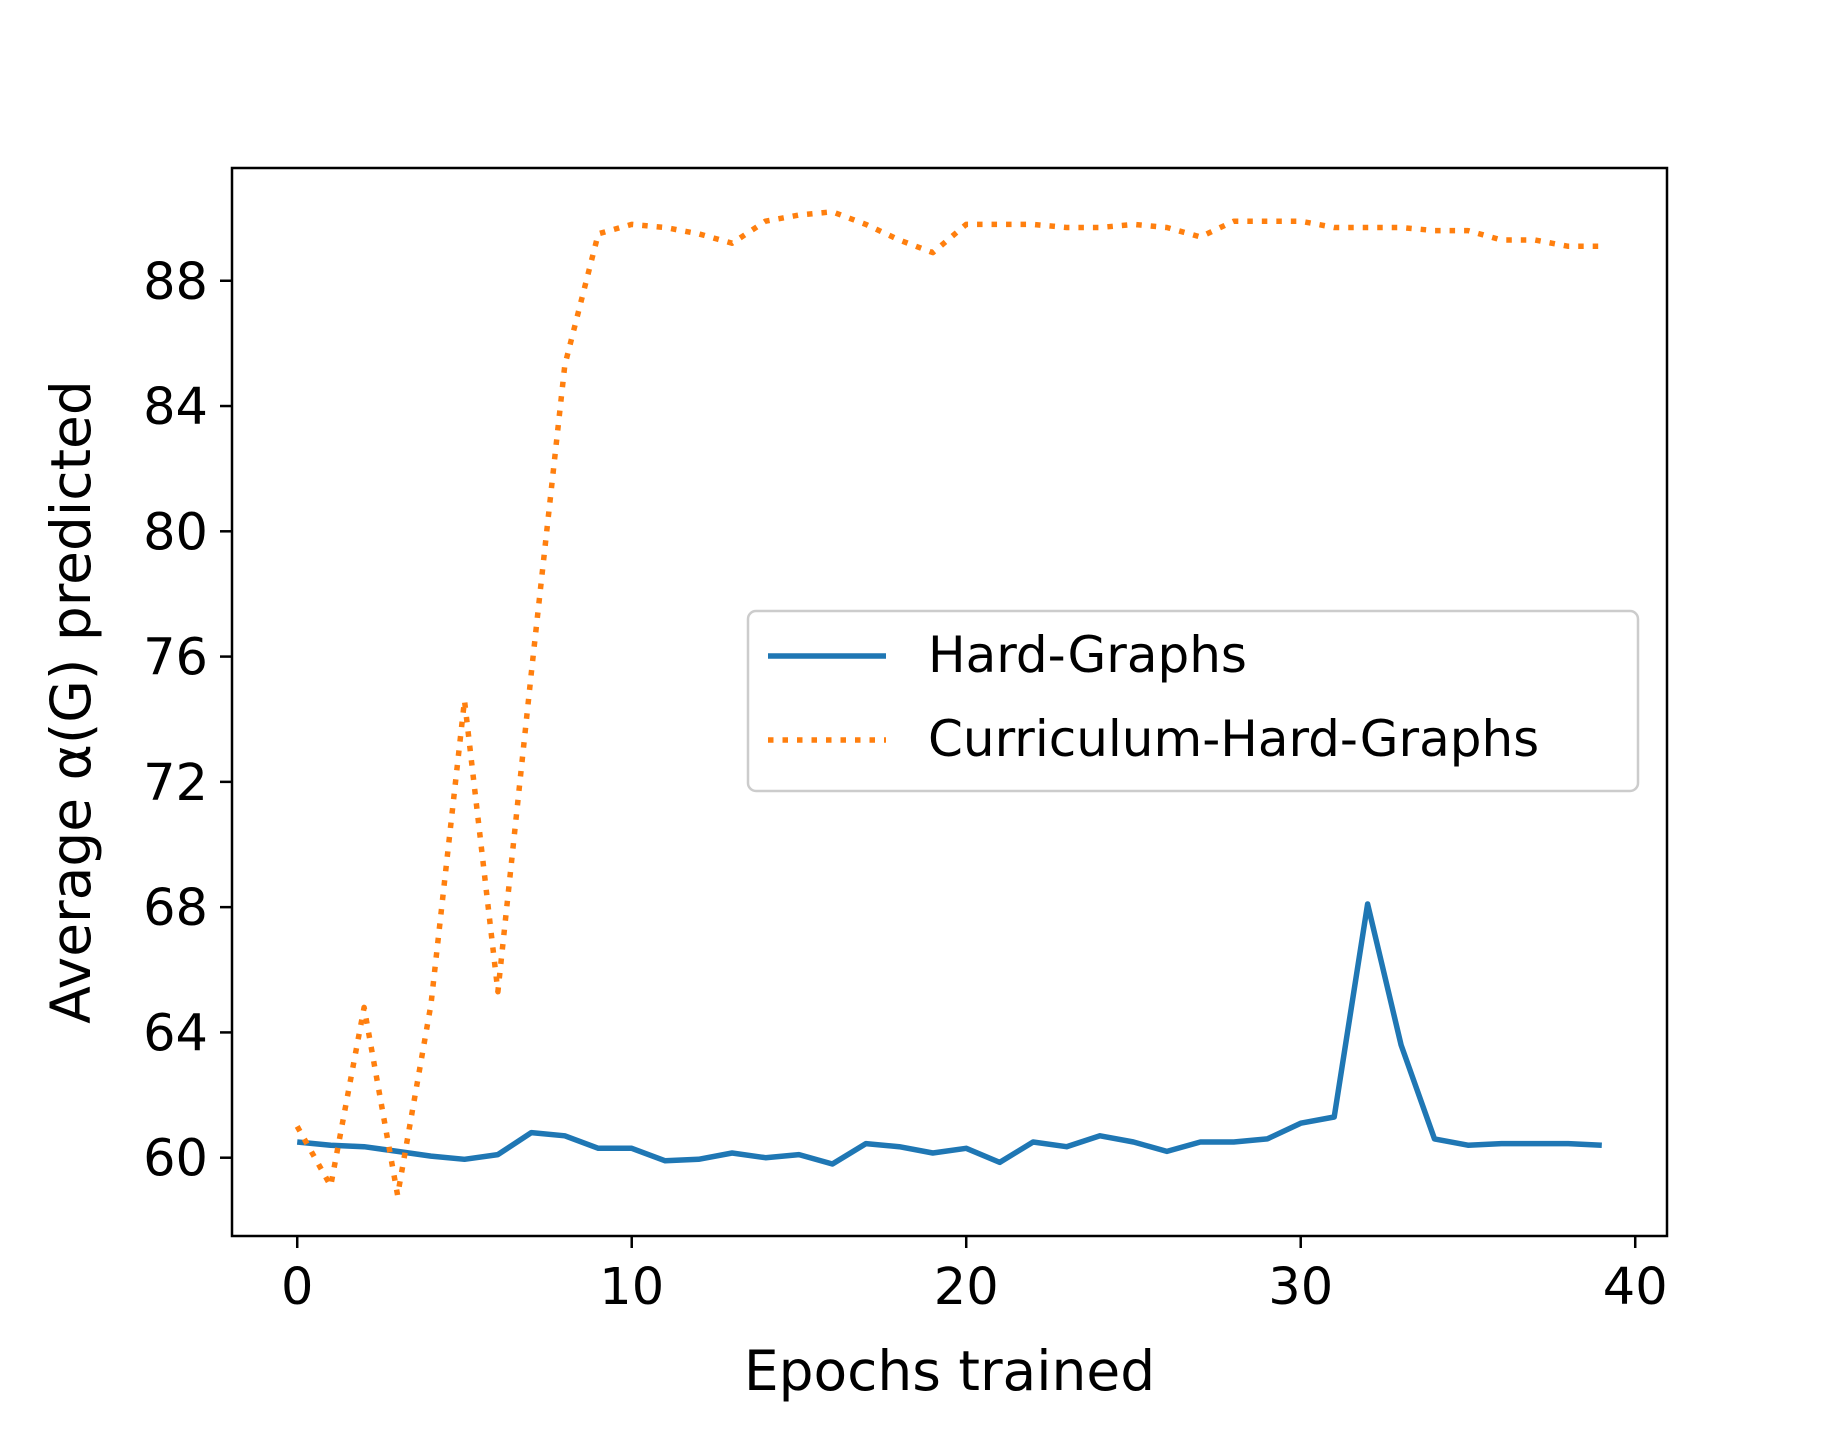  What do you see at coordinates (297, 1287) in the screenshot?
I see `x-tick-label: 0` at bounding box center [297, 1287].